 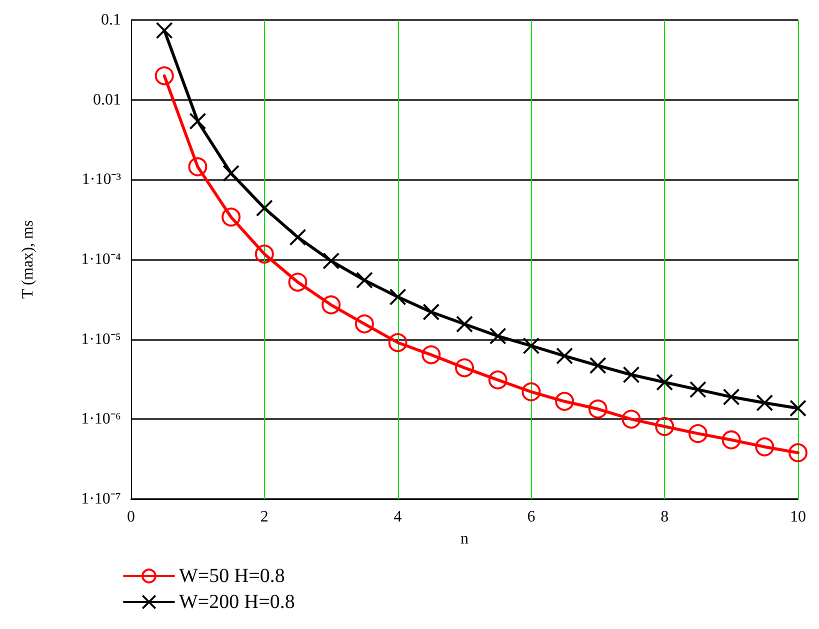 What do you see at coordinates (232, 576) in the screenshot?
I see `legend-label: W=50 H=0.8` at bounding box center [232, 576].